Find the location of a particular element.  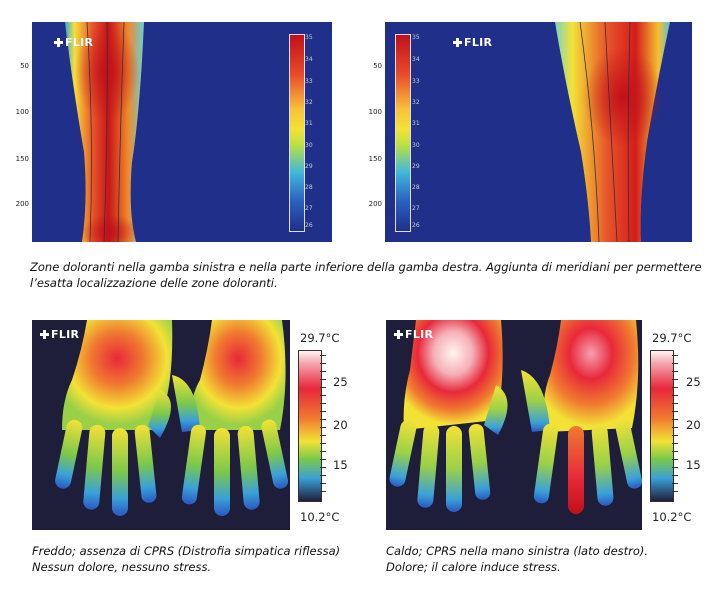

leg-left-thermal-svg is located at coordinates (104, 132).